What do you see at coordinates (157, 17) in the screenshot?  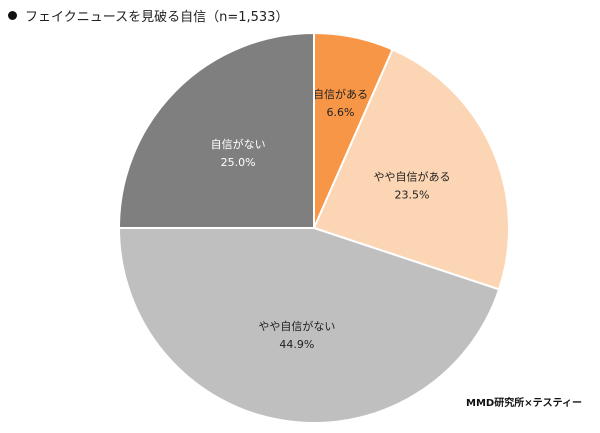 I see `chart-title: フェイクニュースを見破る自信（n=1,533）` at bounding box center [157, 17].